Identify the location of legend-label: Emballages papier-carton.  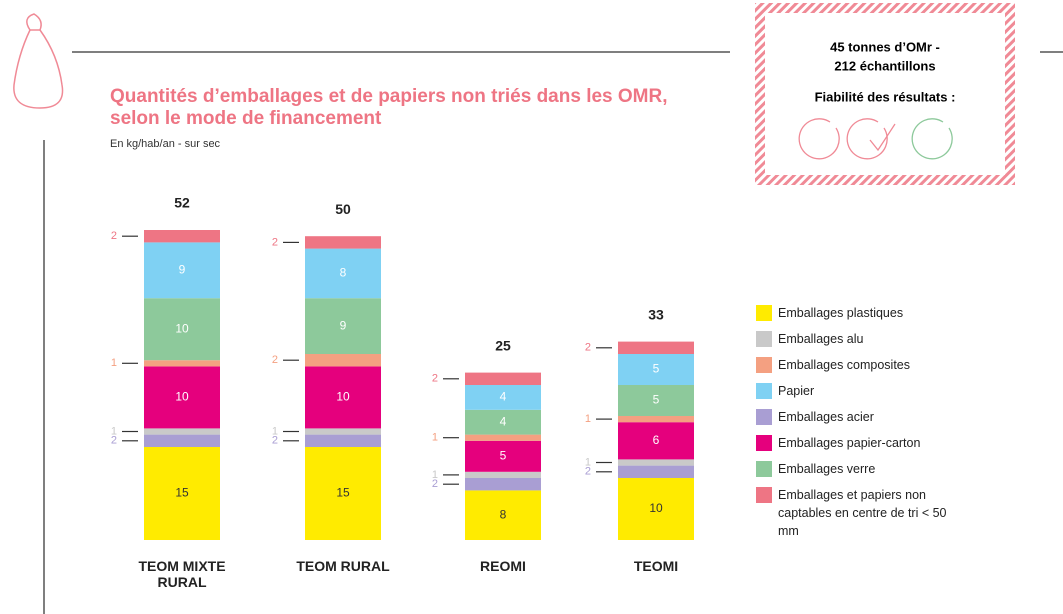
(849, 443).